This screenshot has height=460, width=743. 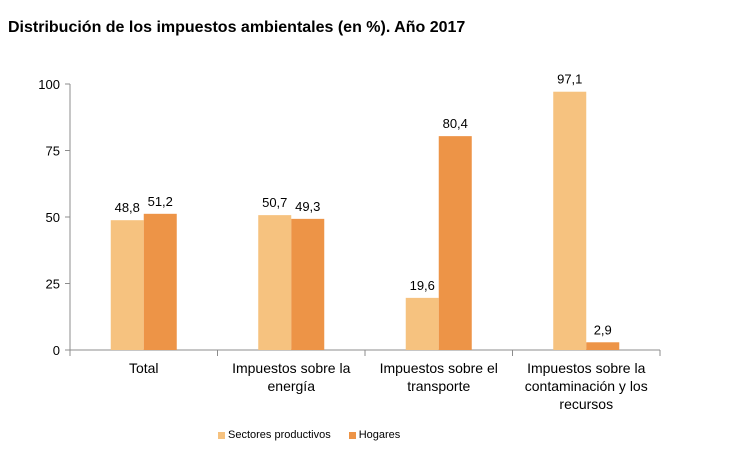 What do you see at coordinates (307, 206) in the screenshot?
I see `data-label: 49,3` at bounding box center [307, 206].